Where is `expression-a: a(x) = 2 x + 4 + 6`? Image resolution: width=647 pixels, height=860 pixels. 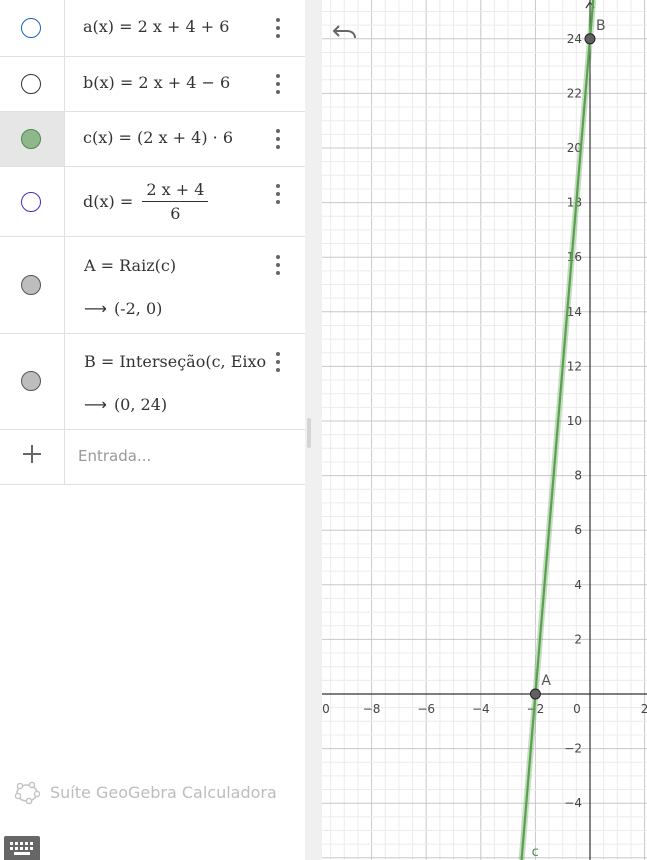
expression-a: a(x) = 2 x + 4 + 6 is located at coordinates (156, 26).